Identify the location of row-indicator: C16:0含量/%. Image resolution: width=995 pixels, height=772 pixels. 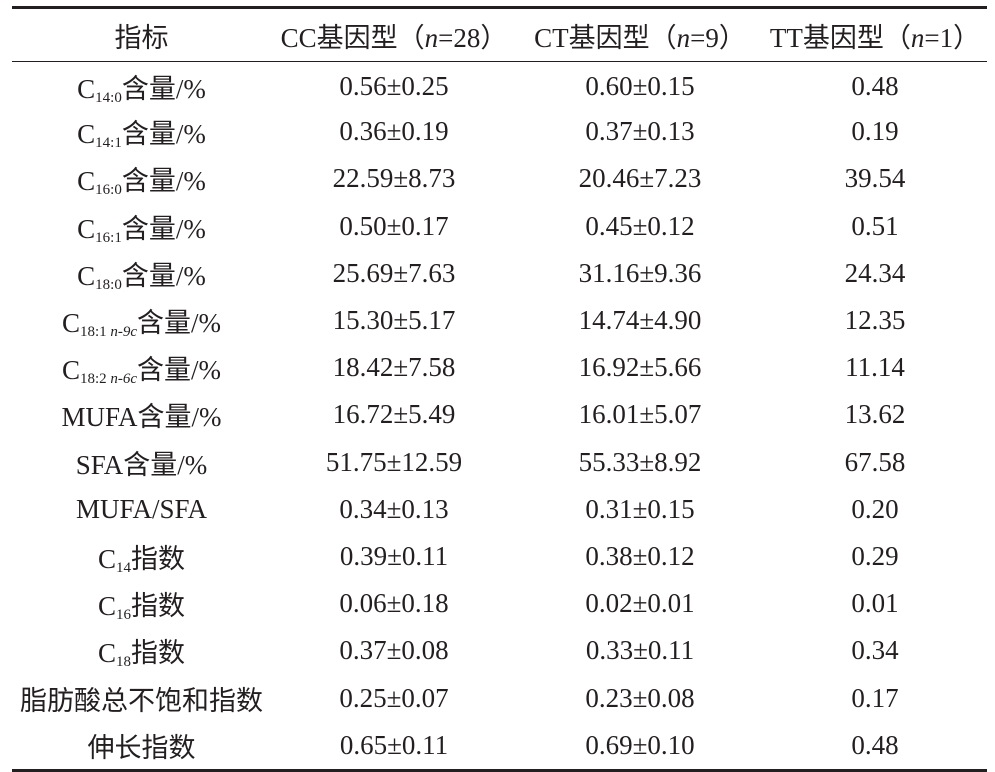
(141, 182).